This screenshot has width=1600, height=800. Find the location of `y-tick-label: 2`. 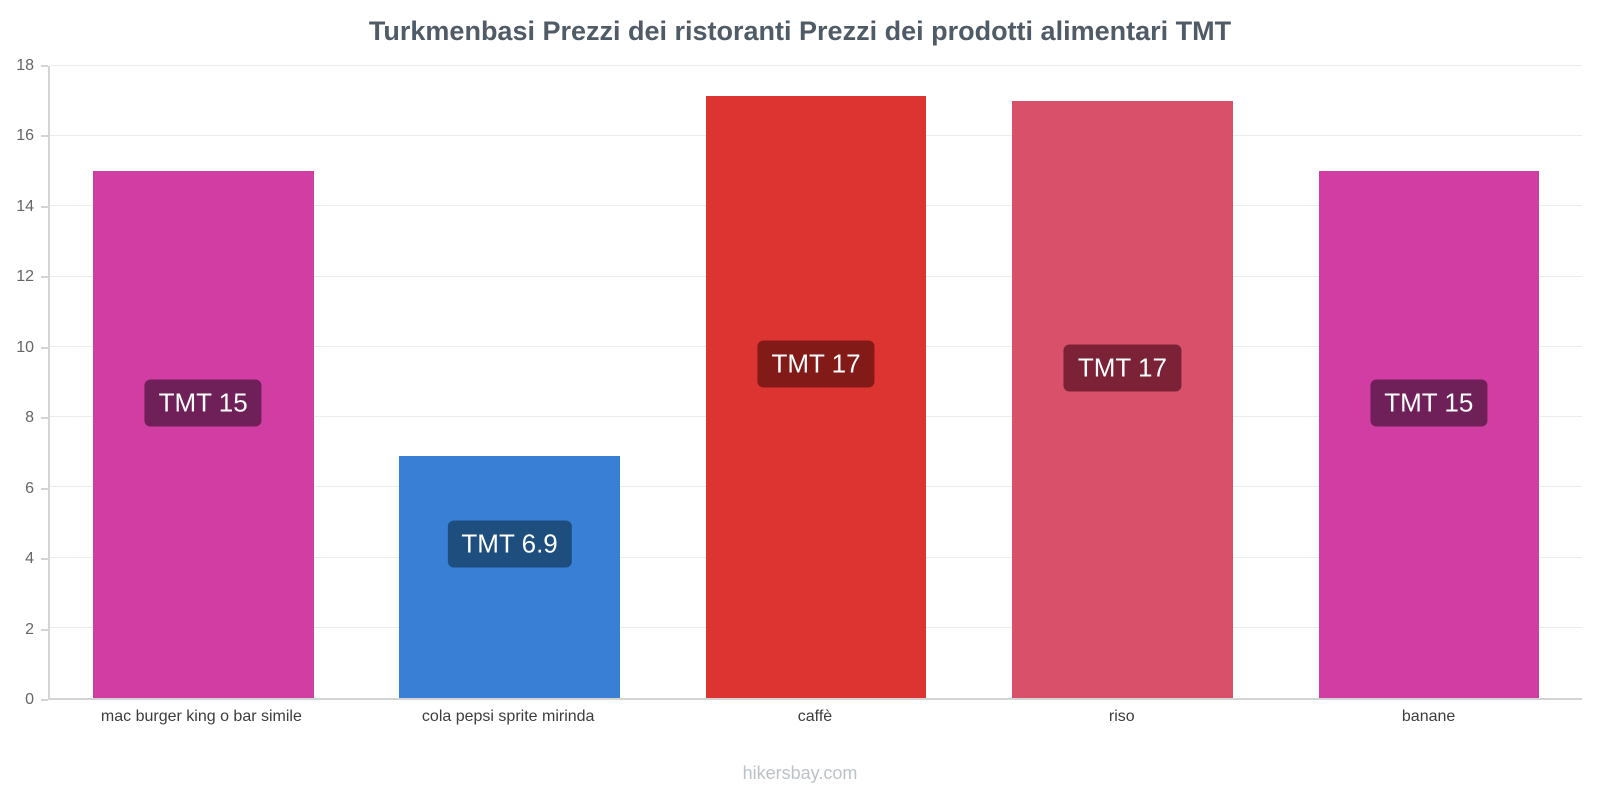

y-tick-label: 2 is located at coordinates (29, 629).